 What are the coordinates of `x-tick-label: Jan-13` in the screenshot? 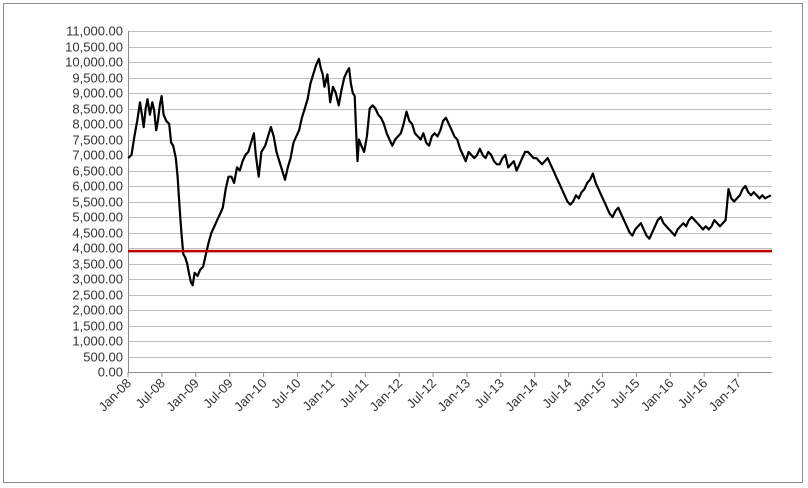 It's located at (453, 395).